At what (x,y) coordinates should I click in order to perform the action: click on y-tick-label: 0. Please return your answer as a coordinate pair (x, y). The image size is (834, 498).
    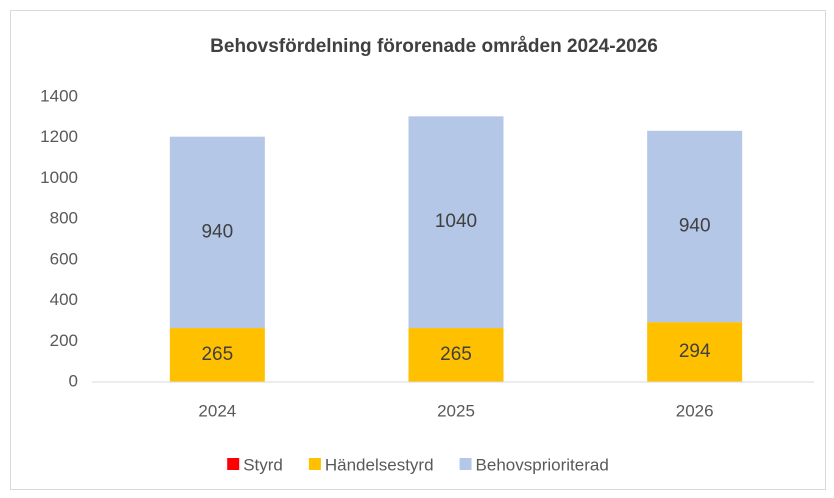
    Looking at the image, I should click on (73, 380).